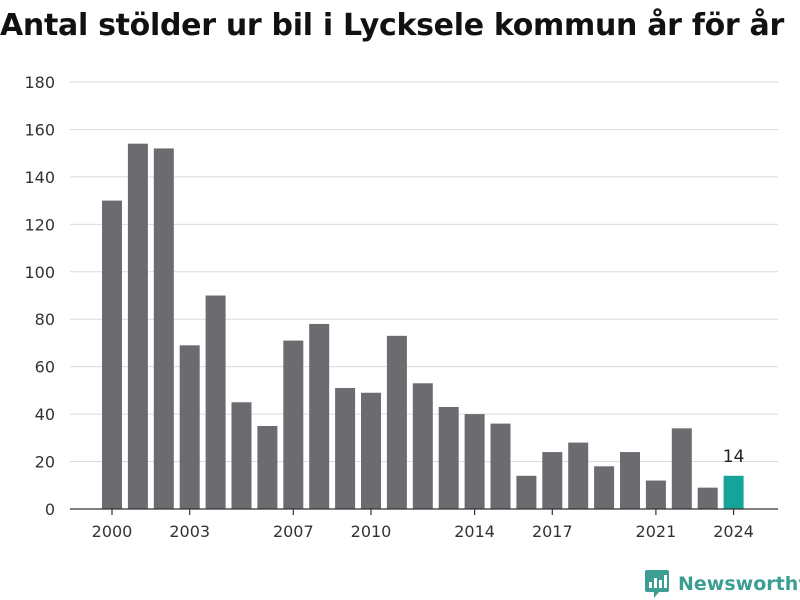 The height and width of the screenshot is (600, 800). What do you see at coordinates (112, 531) in the screenshot?
I see `x-tick-label: 2000` at bounding box center [112, 531].